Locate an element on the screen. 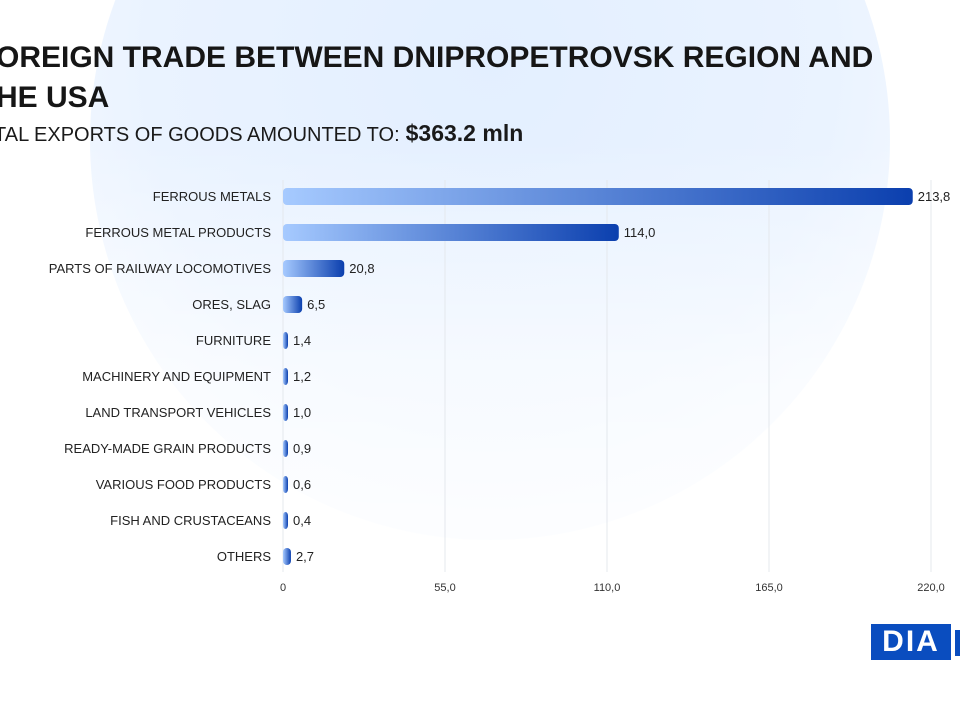  dia-logo-edge is located at coordinates (957, 643).